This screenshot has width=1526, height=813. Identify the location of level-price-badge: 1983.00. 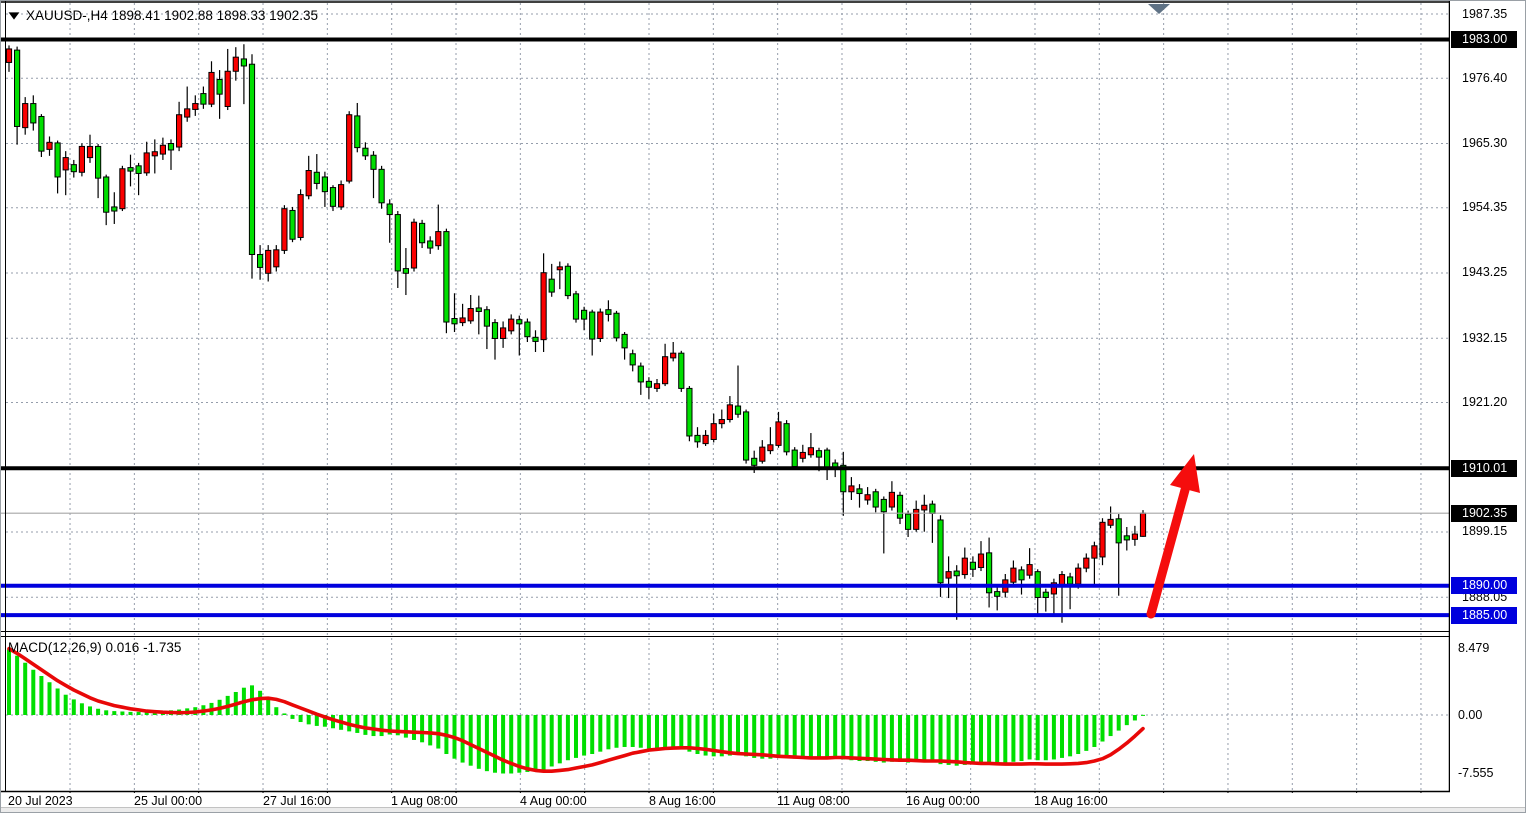
(1484, 40).